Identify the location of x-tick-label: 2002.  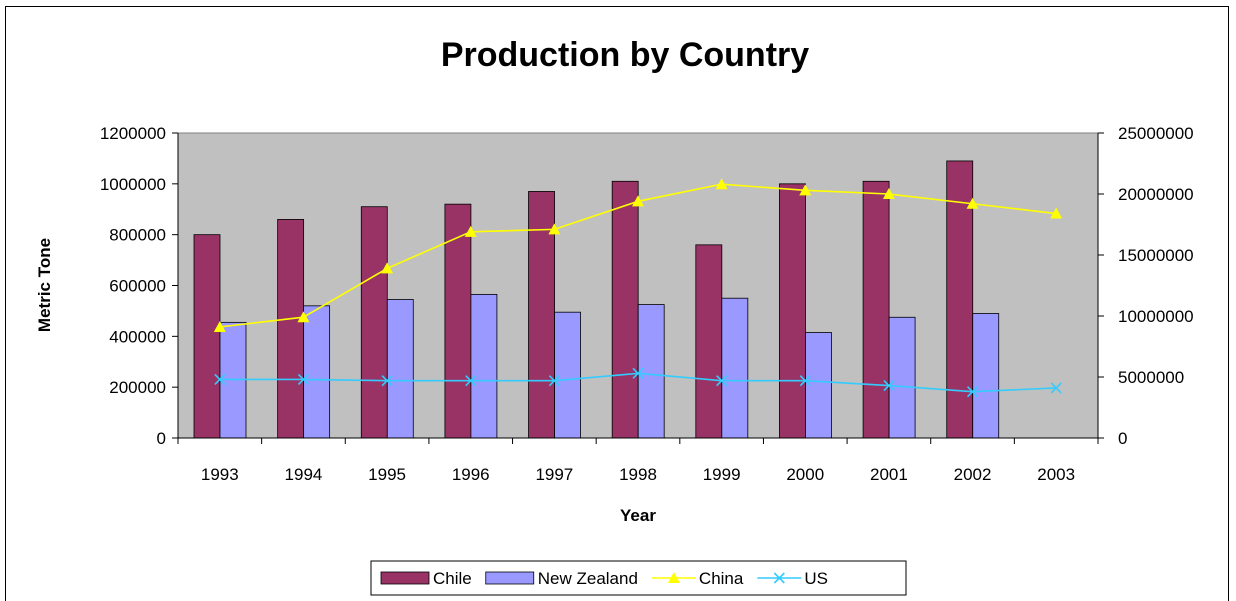
(973, 474).